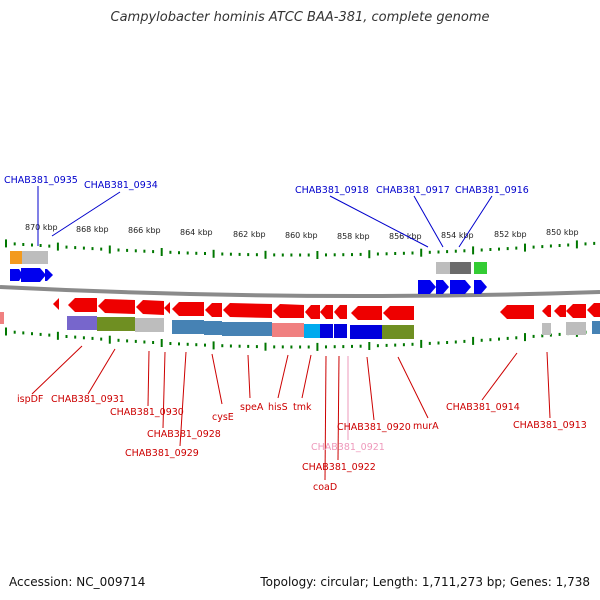 Image resolution: width=600 pixels, height=600 pixels. What do you see at coordinates (144, 230) in the screenshot?
I see `scale-label: 866 kbp` at bounding box center [144, 230].